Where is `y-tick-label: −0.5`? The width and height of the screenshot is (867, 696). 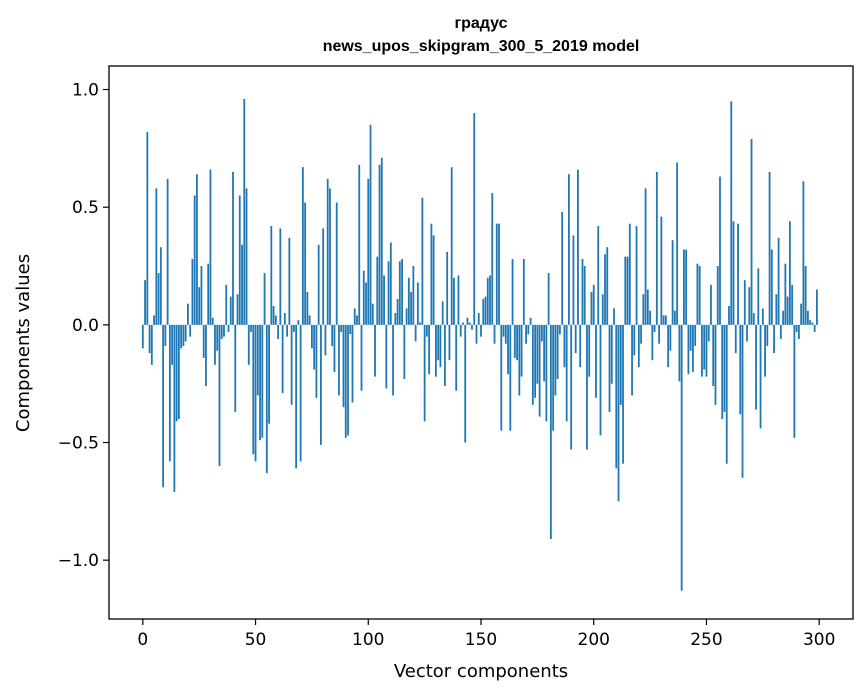
y-tick-label: −0.5 is located at coordinates (78, 444).